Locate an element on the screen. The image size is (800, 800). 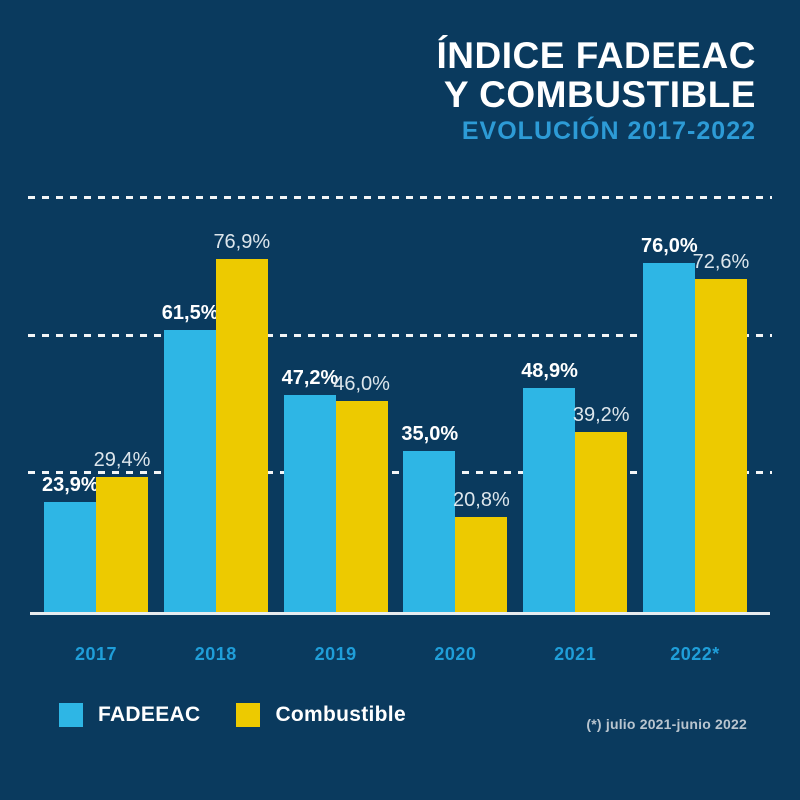
bar-combustible-2018: 76,9% is located at coordinates (241, 422).